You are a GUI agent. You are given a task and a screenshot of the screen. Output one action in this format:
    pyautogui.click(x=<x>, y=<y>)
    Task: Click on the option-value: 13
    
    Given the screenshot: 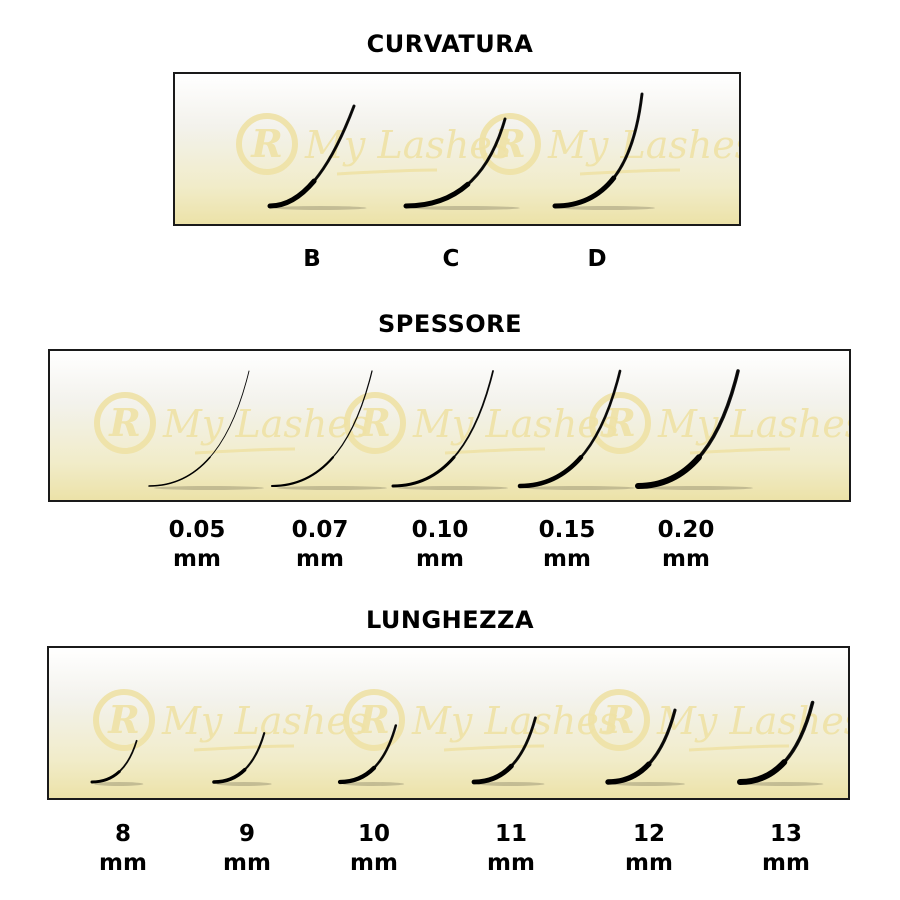 What is the action you would take?
    pyautogui.click(x=785, y=834)
    